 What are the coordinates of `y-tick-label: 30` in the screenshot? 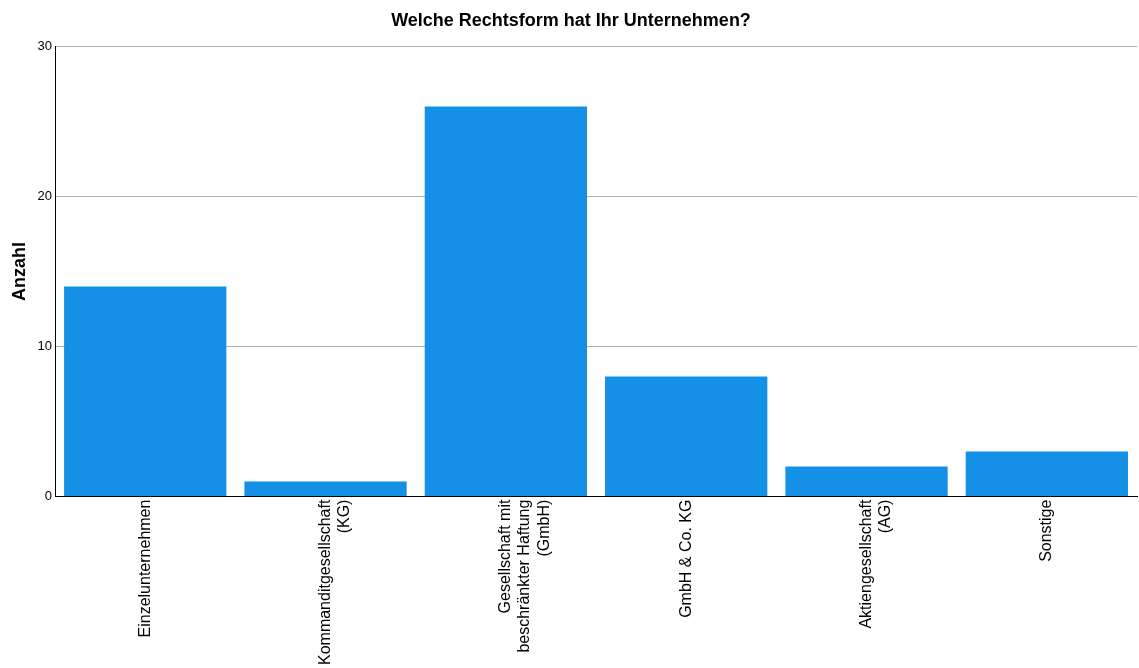 It's located at (45, 46).